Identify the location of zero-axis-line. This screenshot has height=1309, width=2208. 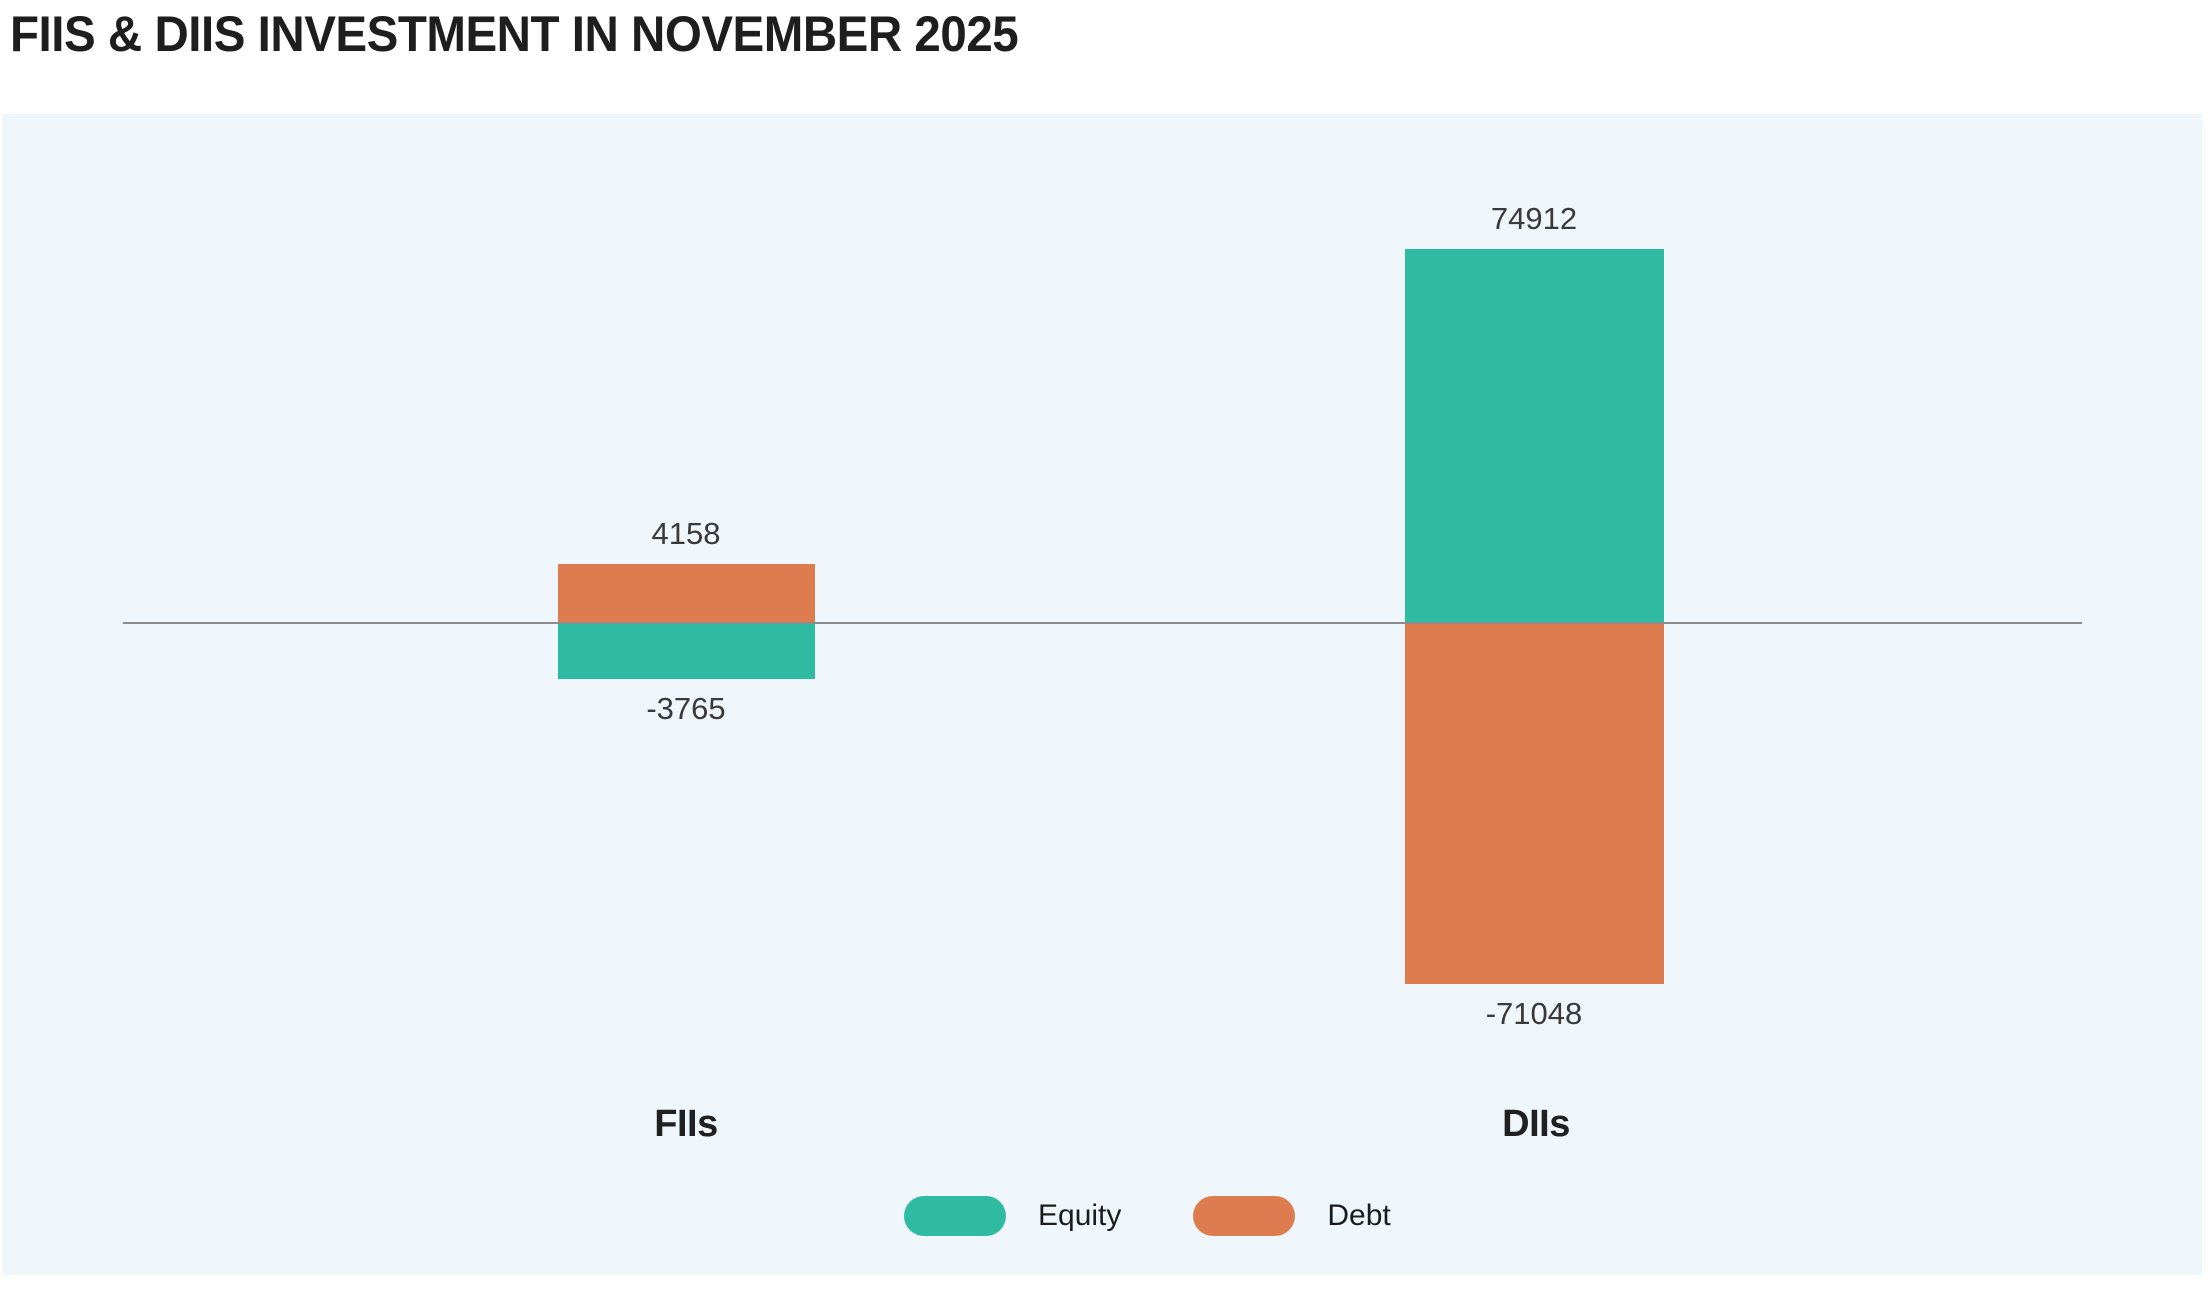
(1102, 623).